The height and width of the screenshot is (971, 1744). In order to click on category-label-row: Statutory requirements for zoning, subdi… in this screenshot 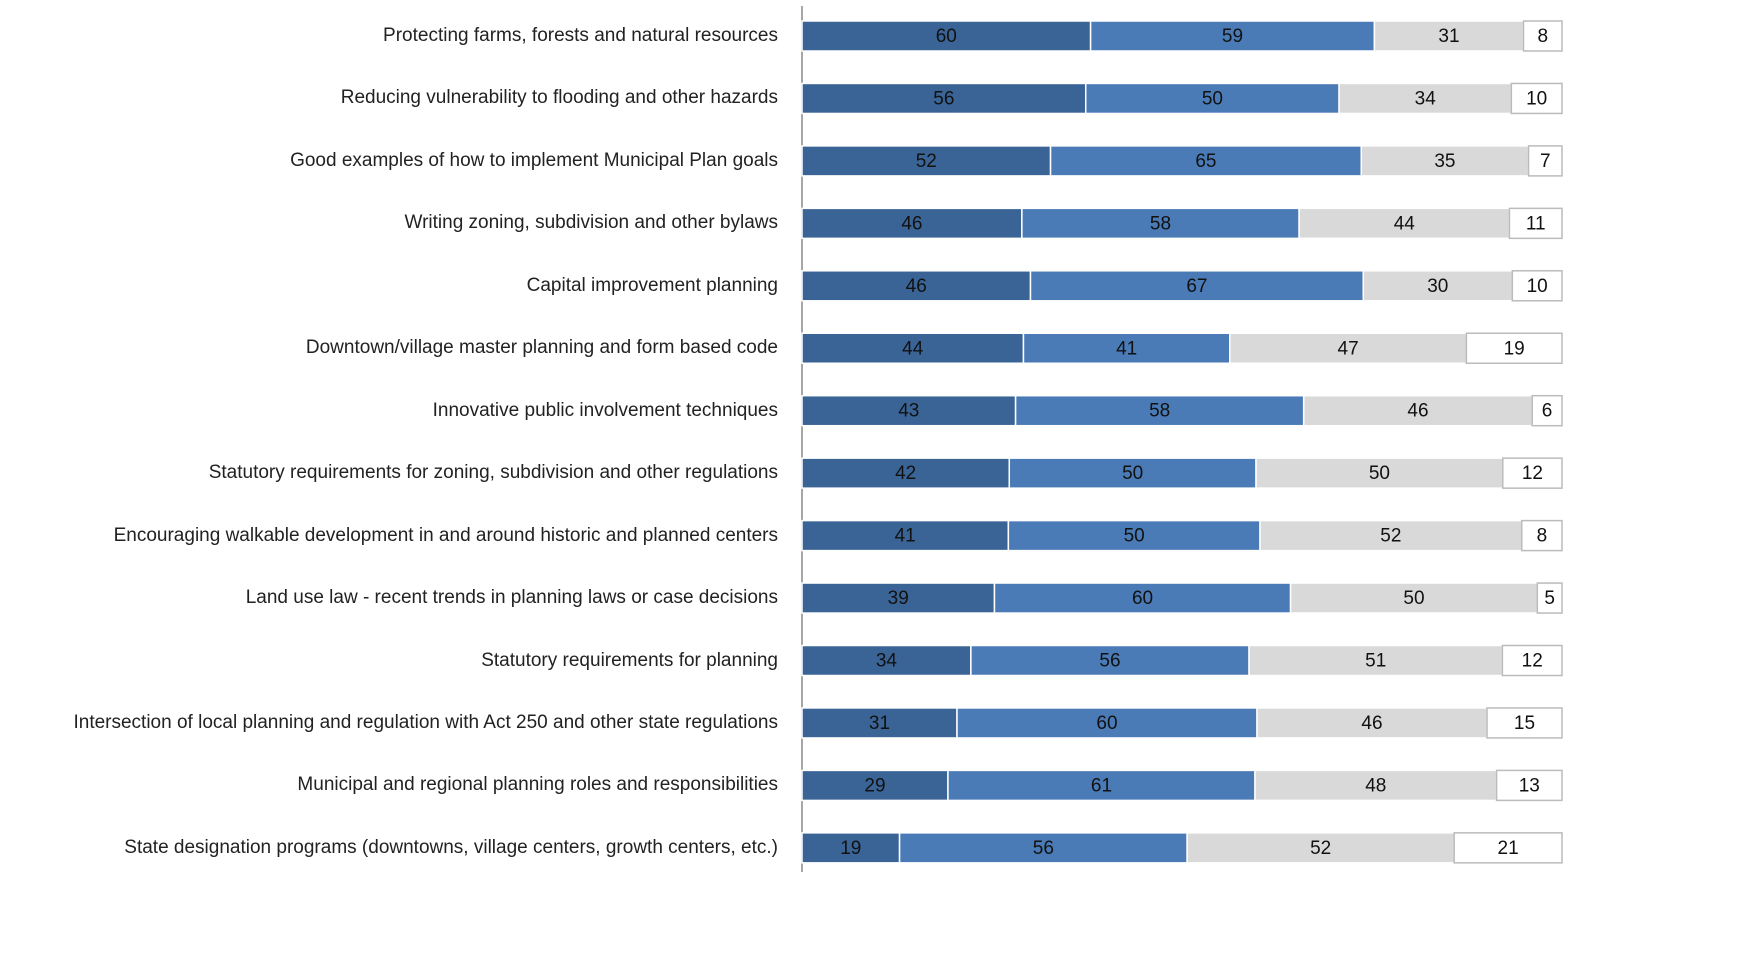, I will do `click(389, 473)`.